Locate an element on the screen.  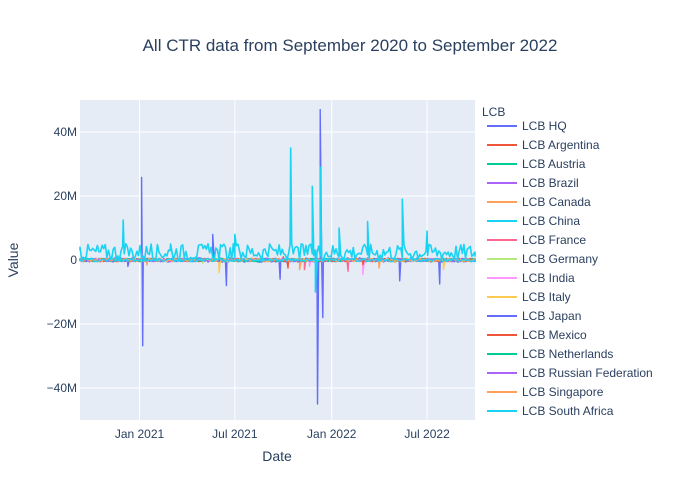
legend-label: LCB India is located at coordinates (548, 278).